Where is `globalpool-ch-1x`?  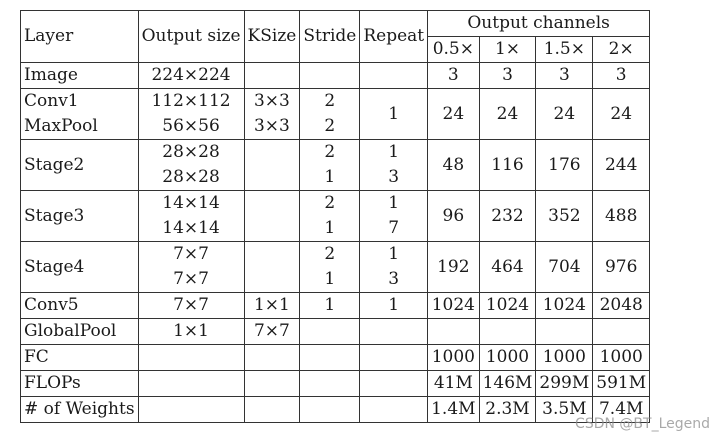
globalpool-ch-1x is located at coordinates (507, 331).